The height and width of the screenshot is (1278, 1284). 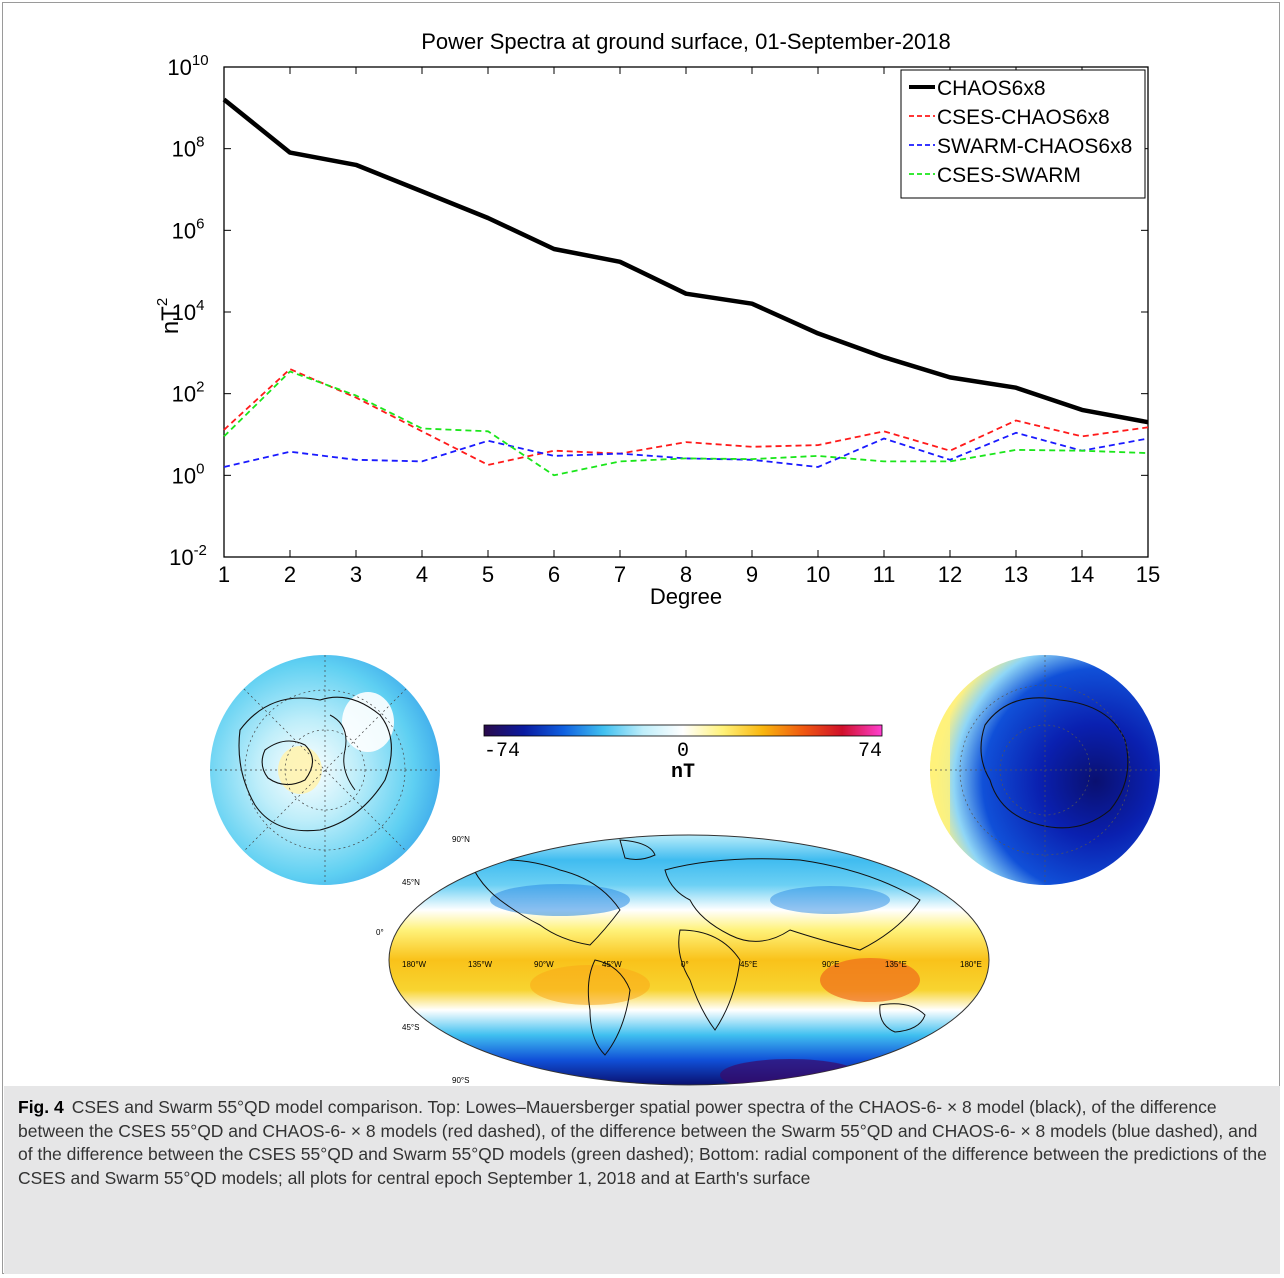 I want to click on lon-label-90e: 90°E, so click(x=830, y=964).